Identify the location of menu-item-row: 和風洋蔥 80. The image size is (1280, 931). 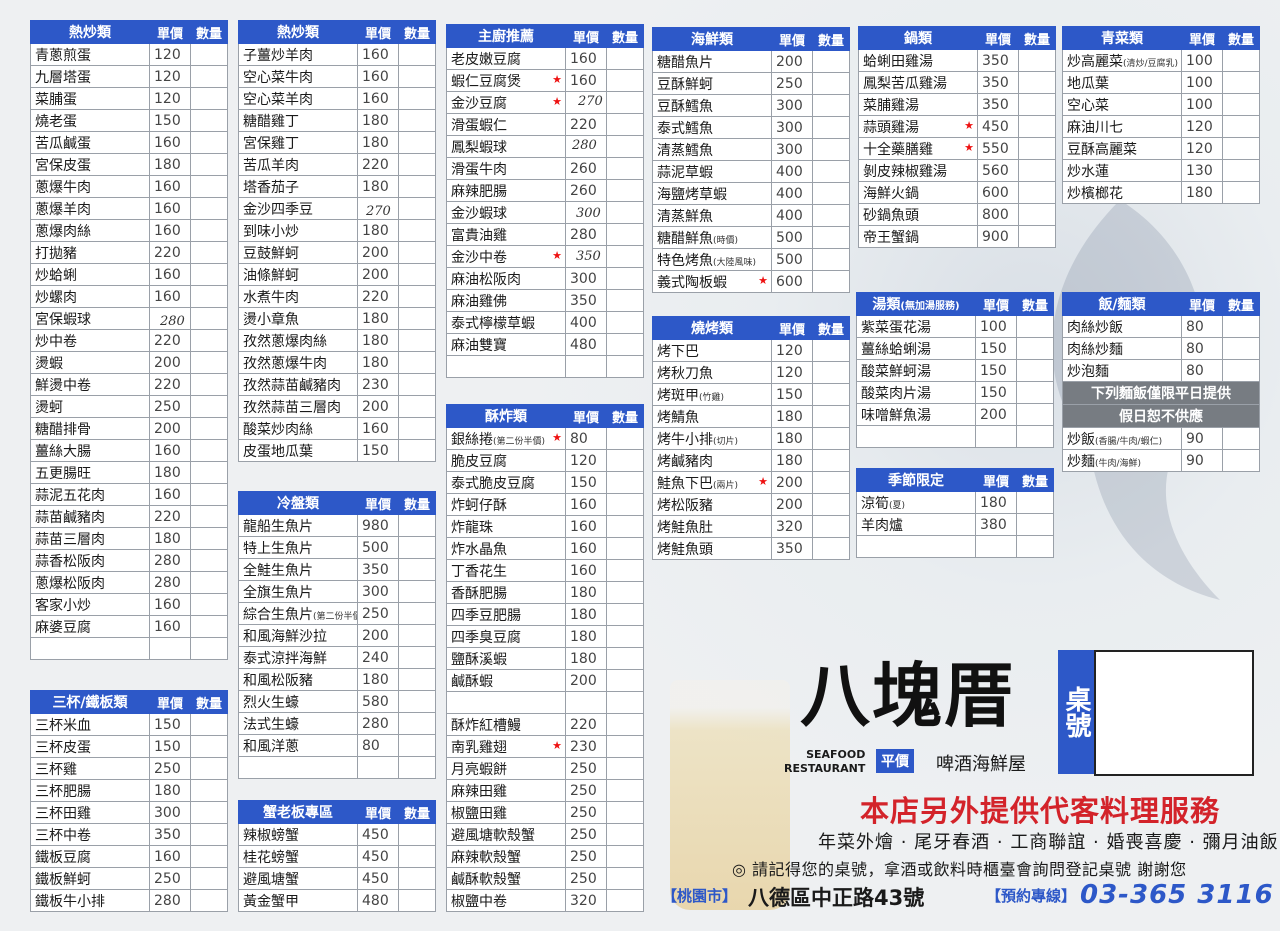
(337, 745).